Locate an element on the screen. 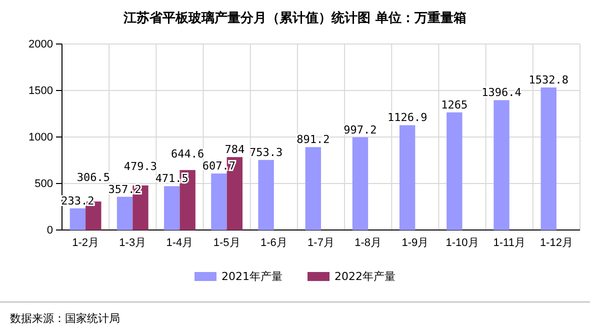 Image resolution: width=590 pixels, height=330 pixels. data-label: 753.3 is located at coordinates (266, 152).